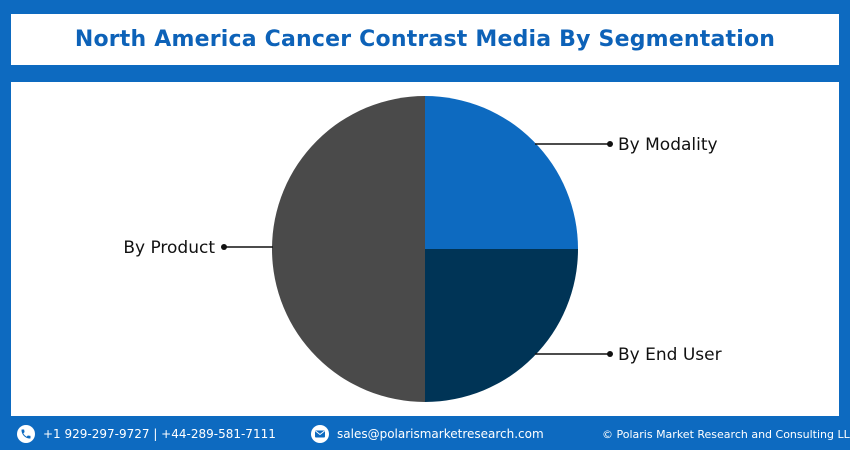 The width and height of the screenshot is (850, 450). I want to click on slice-label-by-end-user: By End User, so click(670, 355).